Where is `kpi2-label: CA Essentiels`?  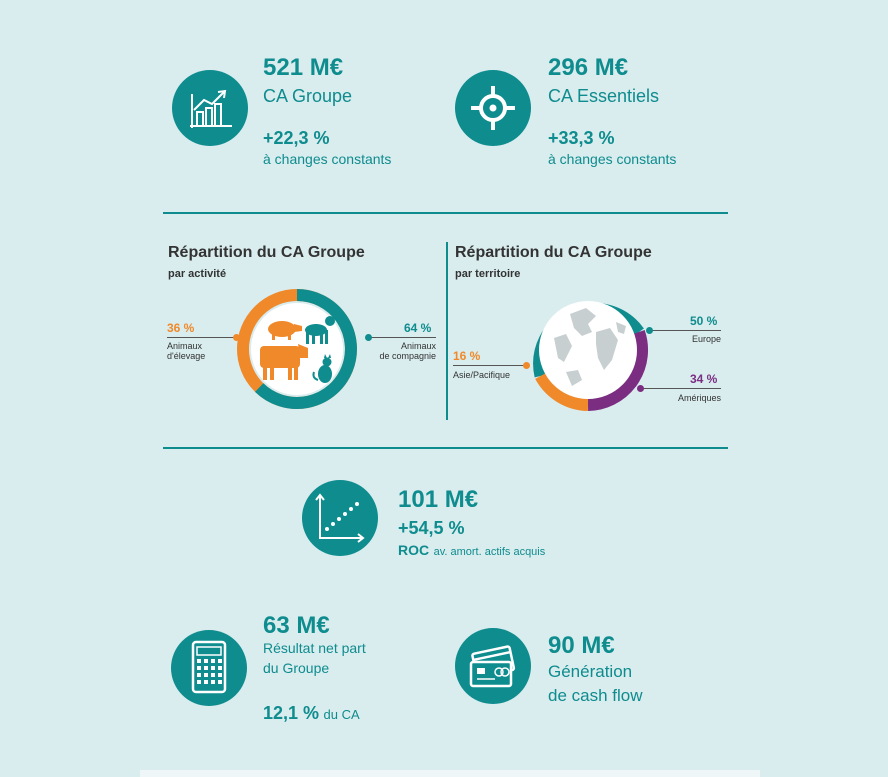 kpi2-label: CA Essentiels is located at coordinates (604, 96).